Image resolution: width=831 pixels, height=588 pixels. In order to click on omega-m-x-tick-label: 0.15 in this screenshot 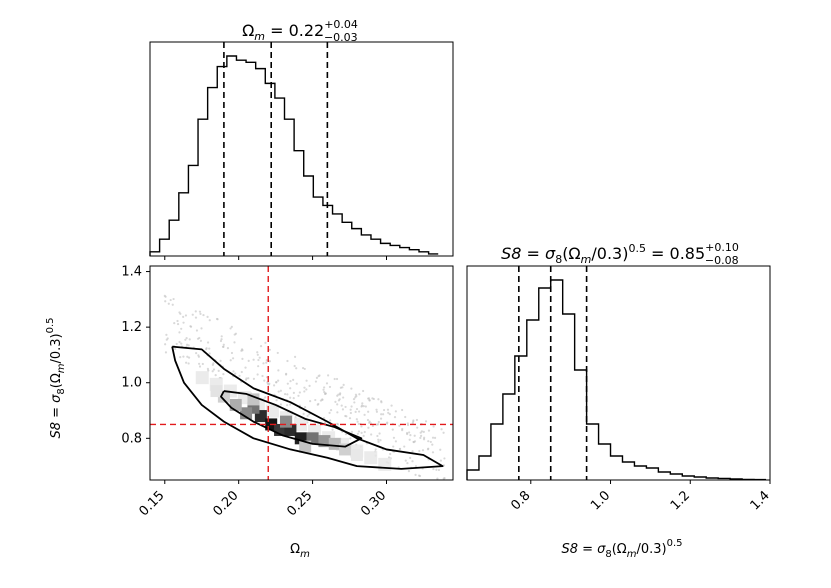, I will do `click(152, 503)`.